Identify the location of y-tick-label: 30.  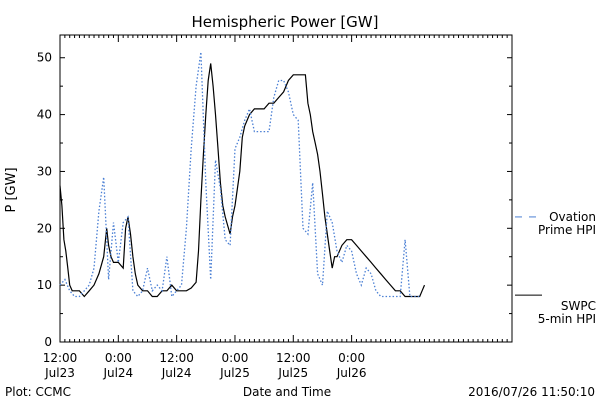
(44, 171).